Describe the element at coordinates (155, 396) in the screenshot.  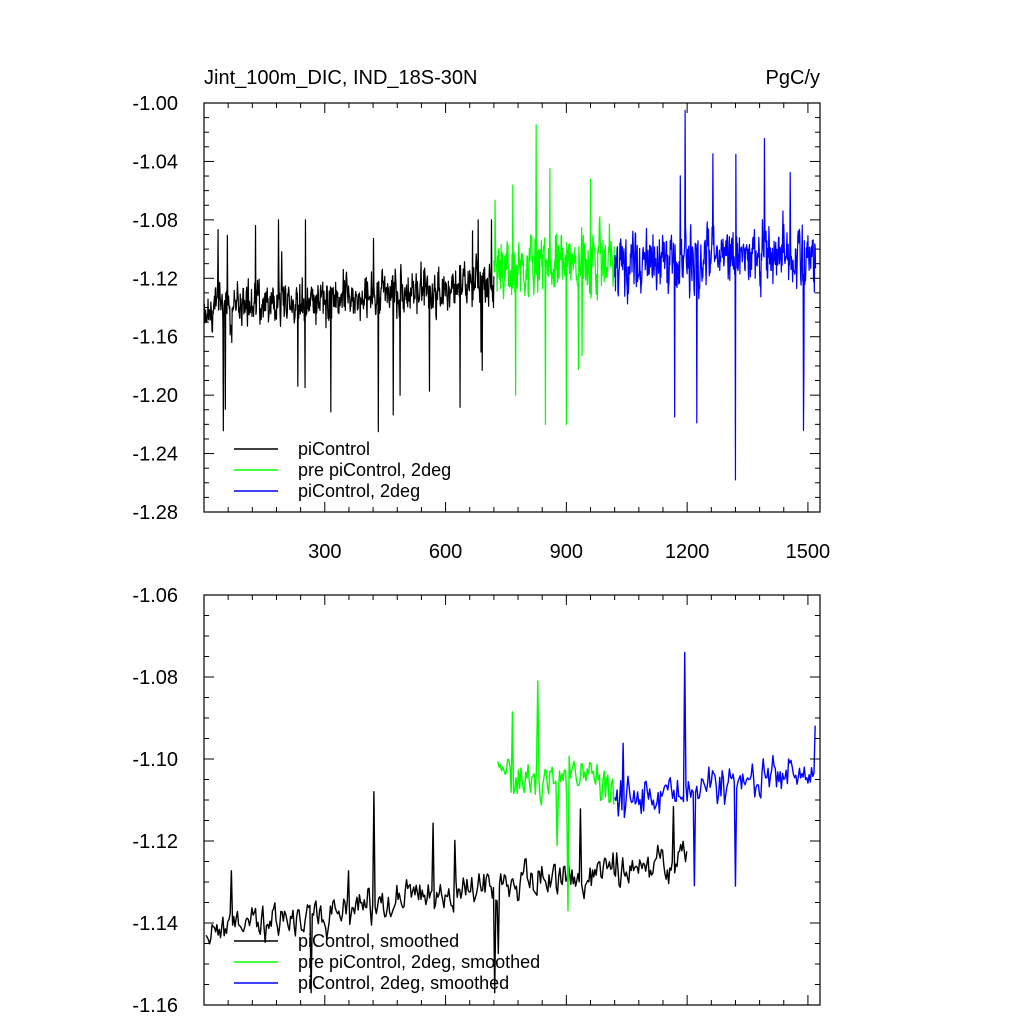
I see `y-tick-label: -1.20` at that location.